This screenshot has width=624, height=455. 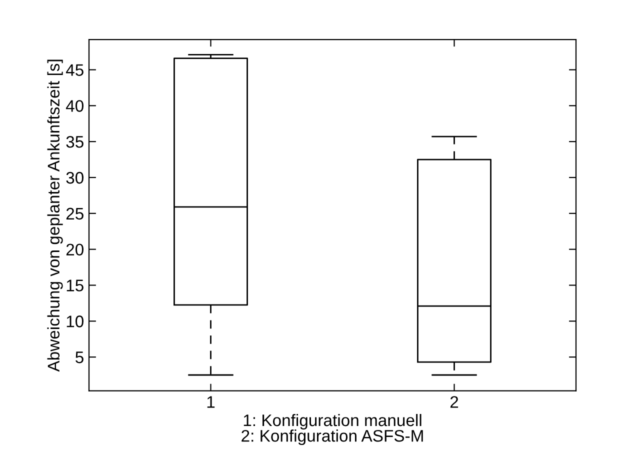 What do you see at coordinates (211, 402) in the screenshot?
I see `x-tick-label: 1` at bounding box center [211, 402].